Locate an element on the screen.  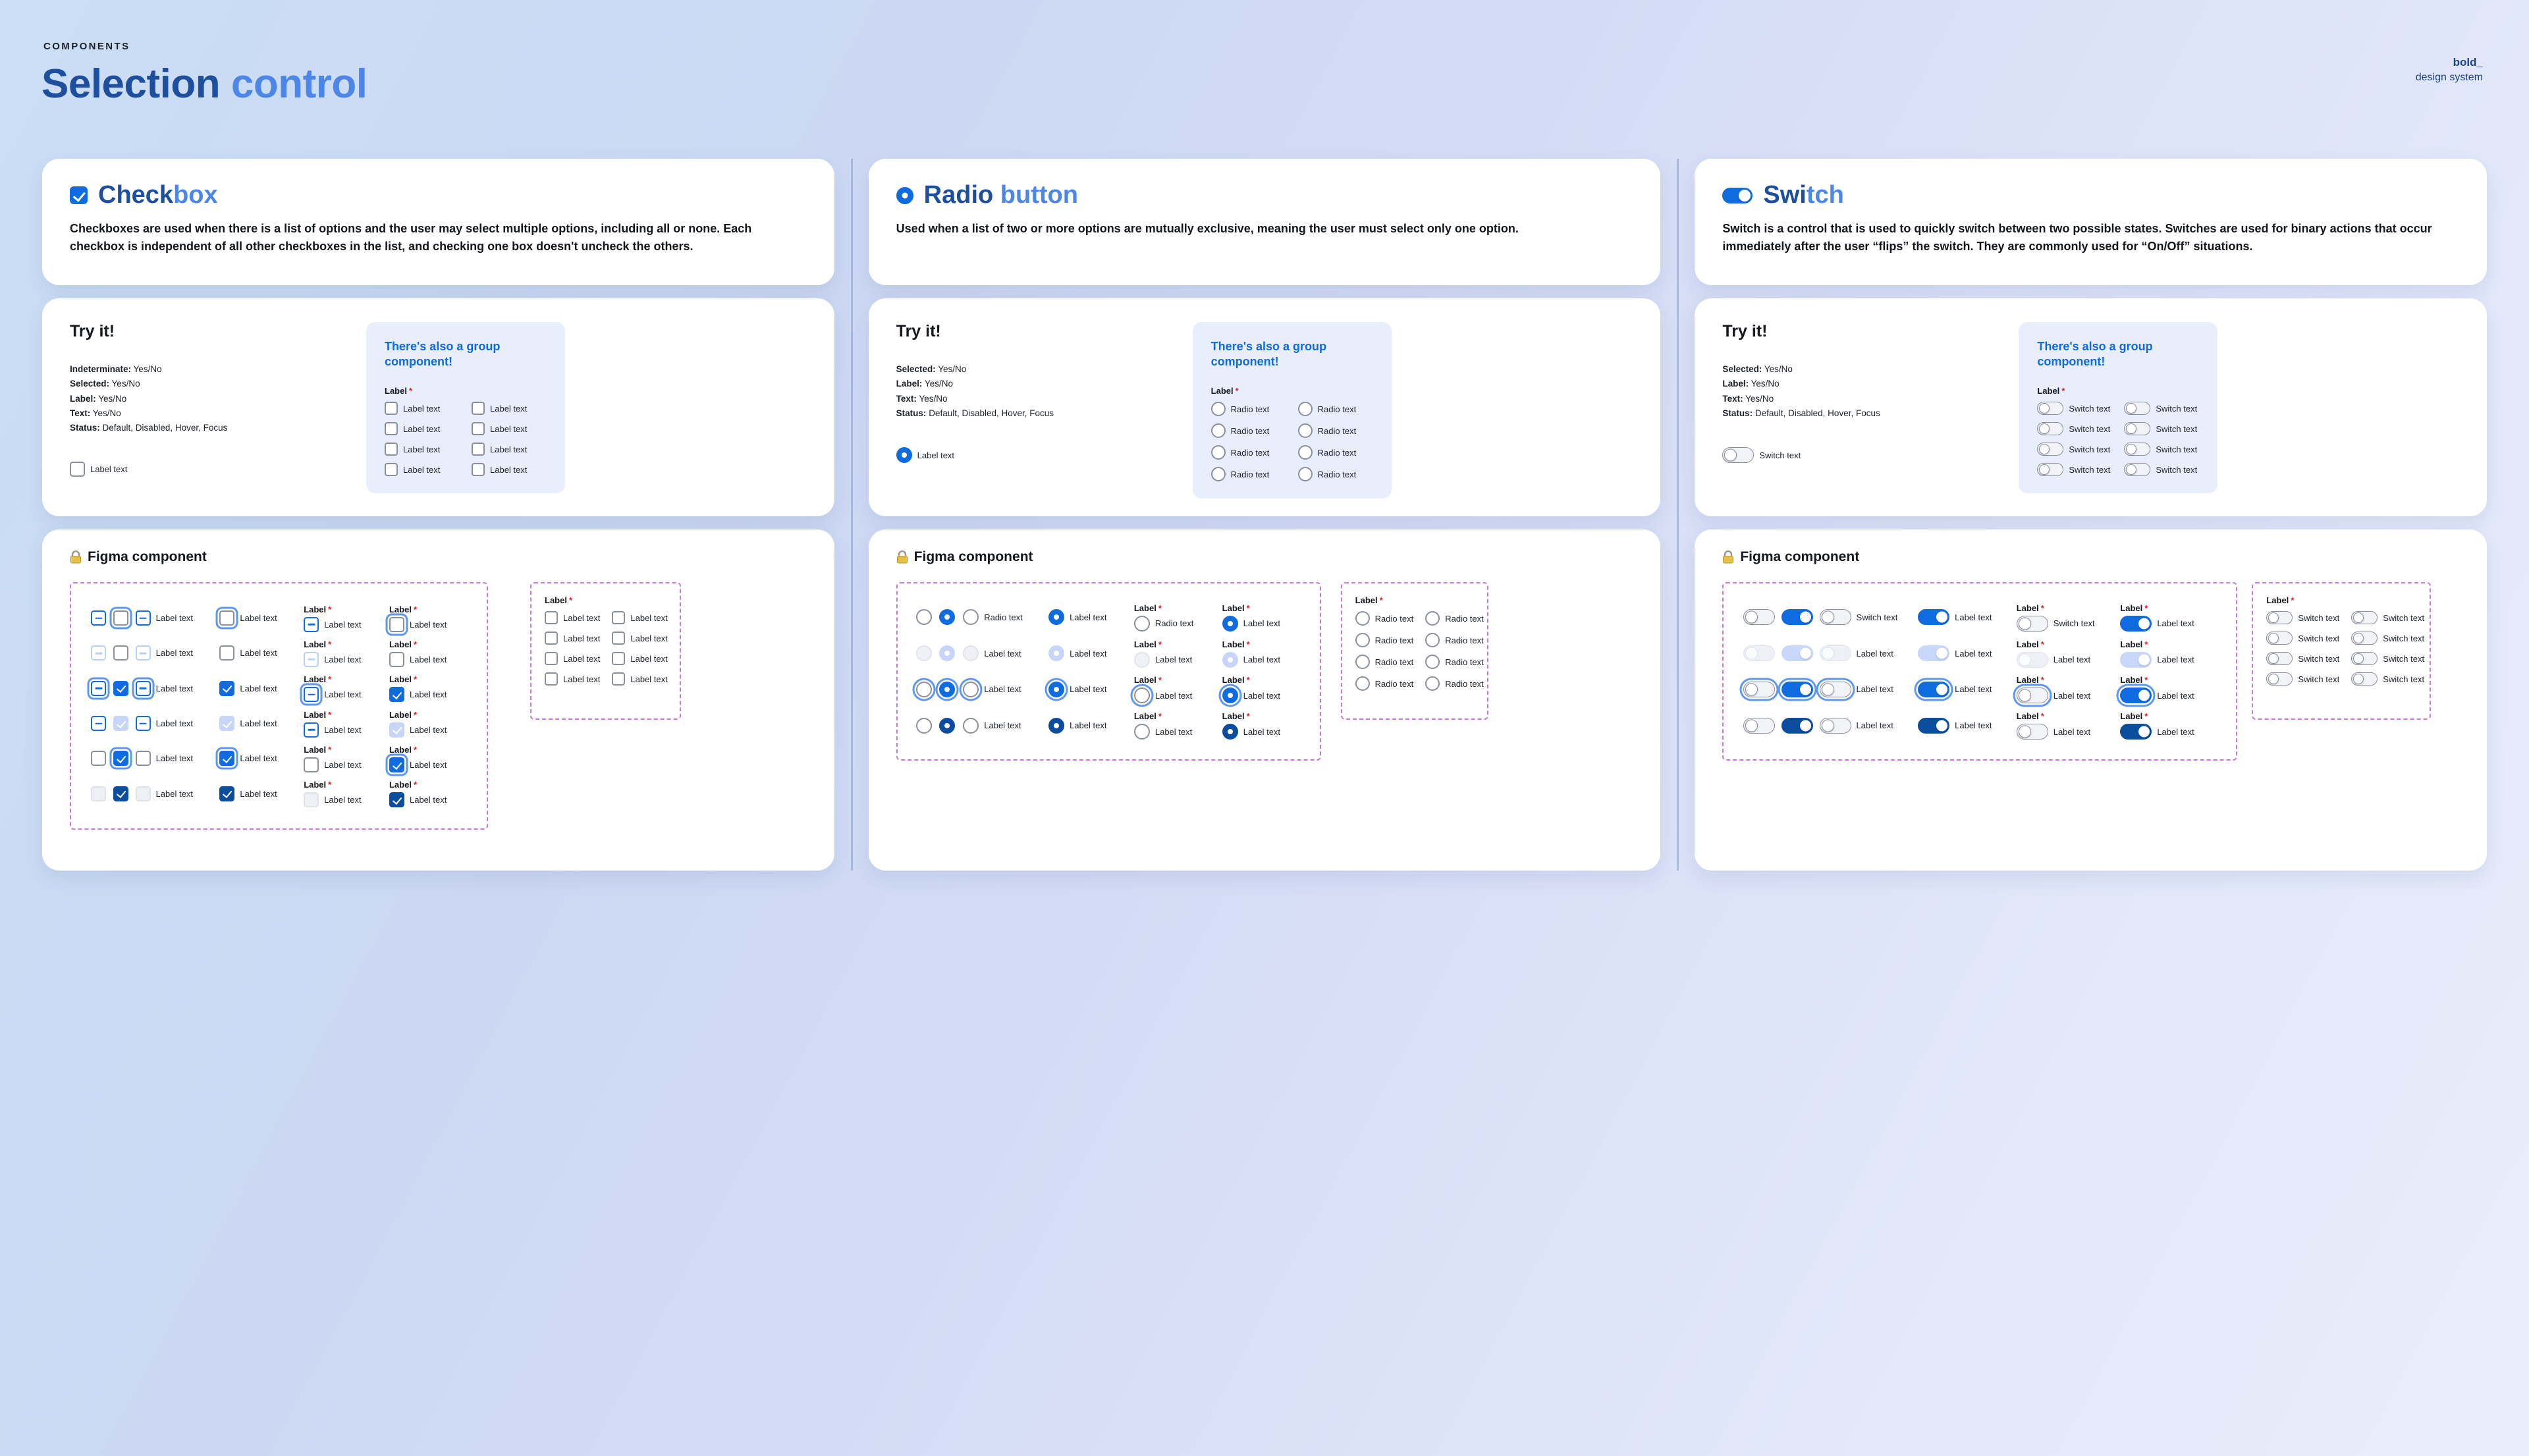
checkbox-indeterminate-disabled is located at coordinates (143, 653).